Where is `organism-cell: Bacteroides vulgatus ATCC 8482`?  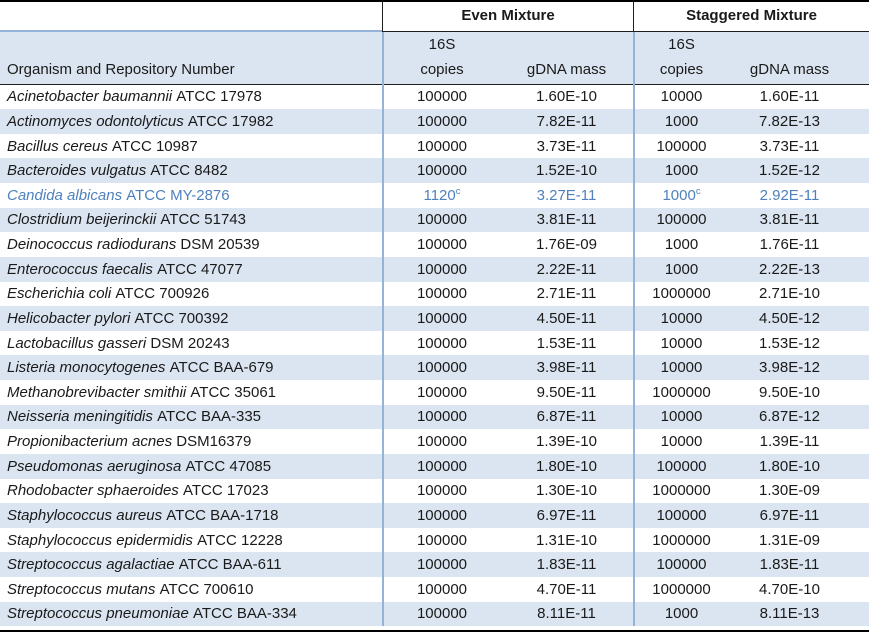 organism-cell: Bacteroides vulgatus ATCC 8482 is located at coordinates (191, 170).